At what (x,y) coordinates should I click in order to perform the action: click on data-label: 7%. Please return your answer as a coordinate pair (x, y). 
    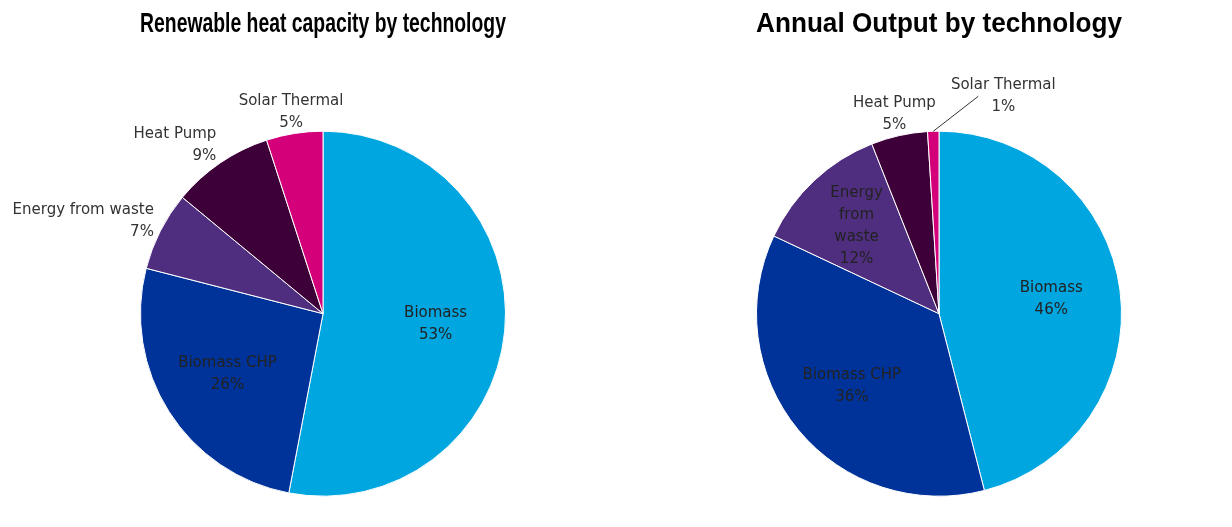
    Looking at the image, I should click on (142, 230).